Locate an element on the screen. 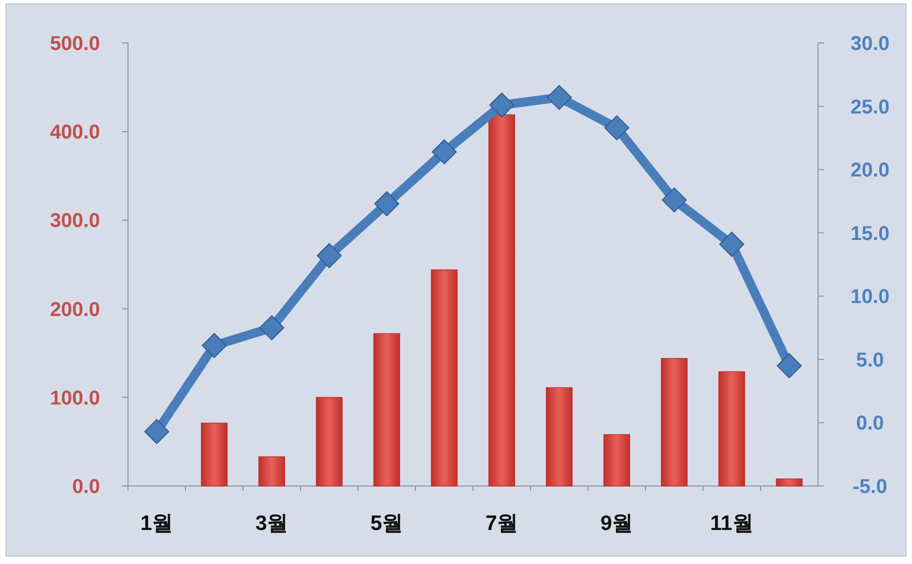 This screenshot has height=564, width=912. y-tick-label: 100.0 is located at coordinates (75, 398).